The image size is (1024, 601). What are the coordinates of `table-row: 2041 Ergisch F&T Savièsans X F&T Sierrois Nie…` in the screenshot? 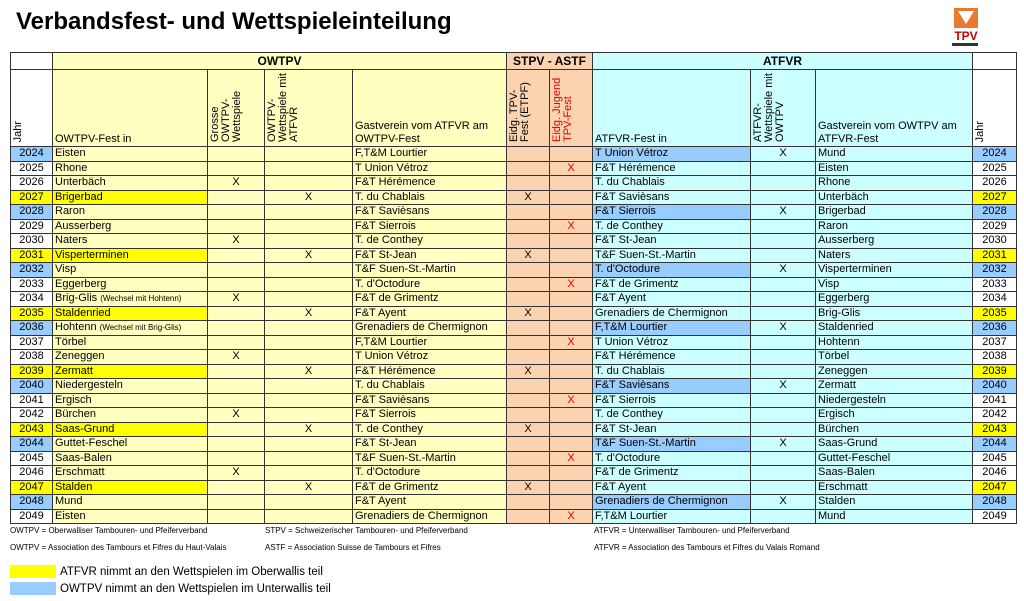 It's located at (513, 400).